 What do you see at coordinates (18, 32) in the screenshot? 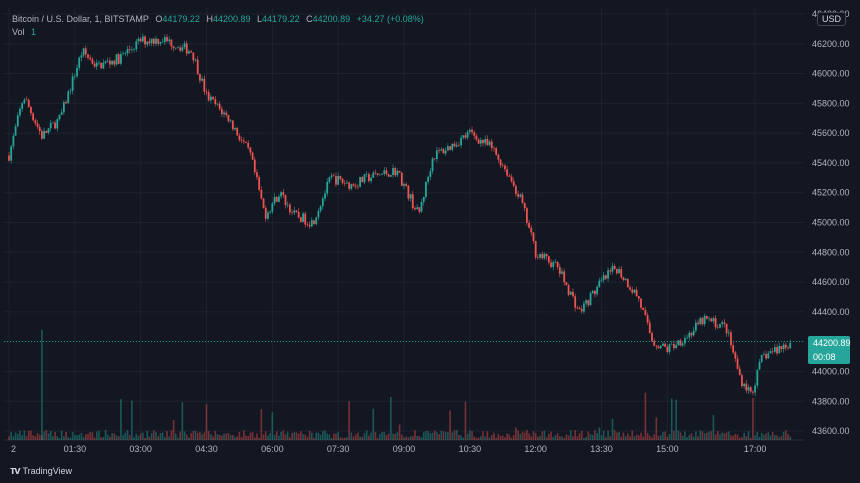
I see `volume-label: Vol` at bounding box center [18, 32].